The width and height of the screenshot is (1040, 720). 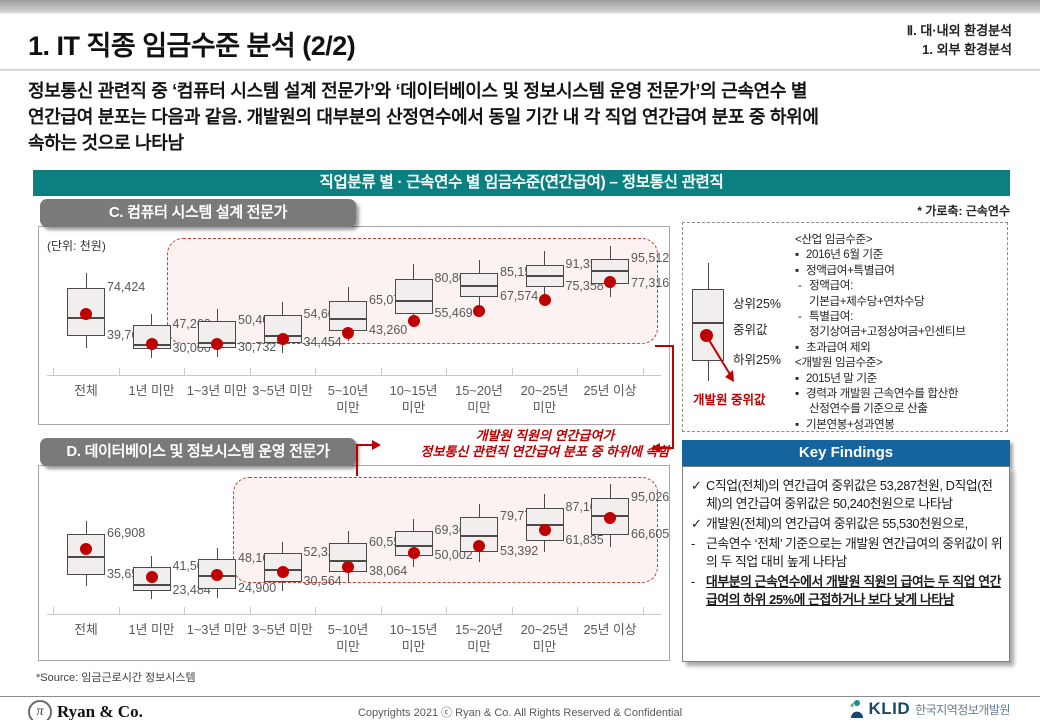 I want to click on note-text: 기본연봉+성과연봉, so click(x=850, y=424).